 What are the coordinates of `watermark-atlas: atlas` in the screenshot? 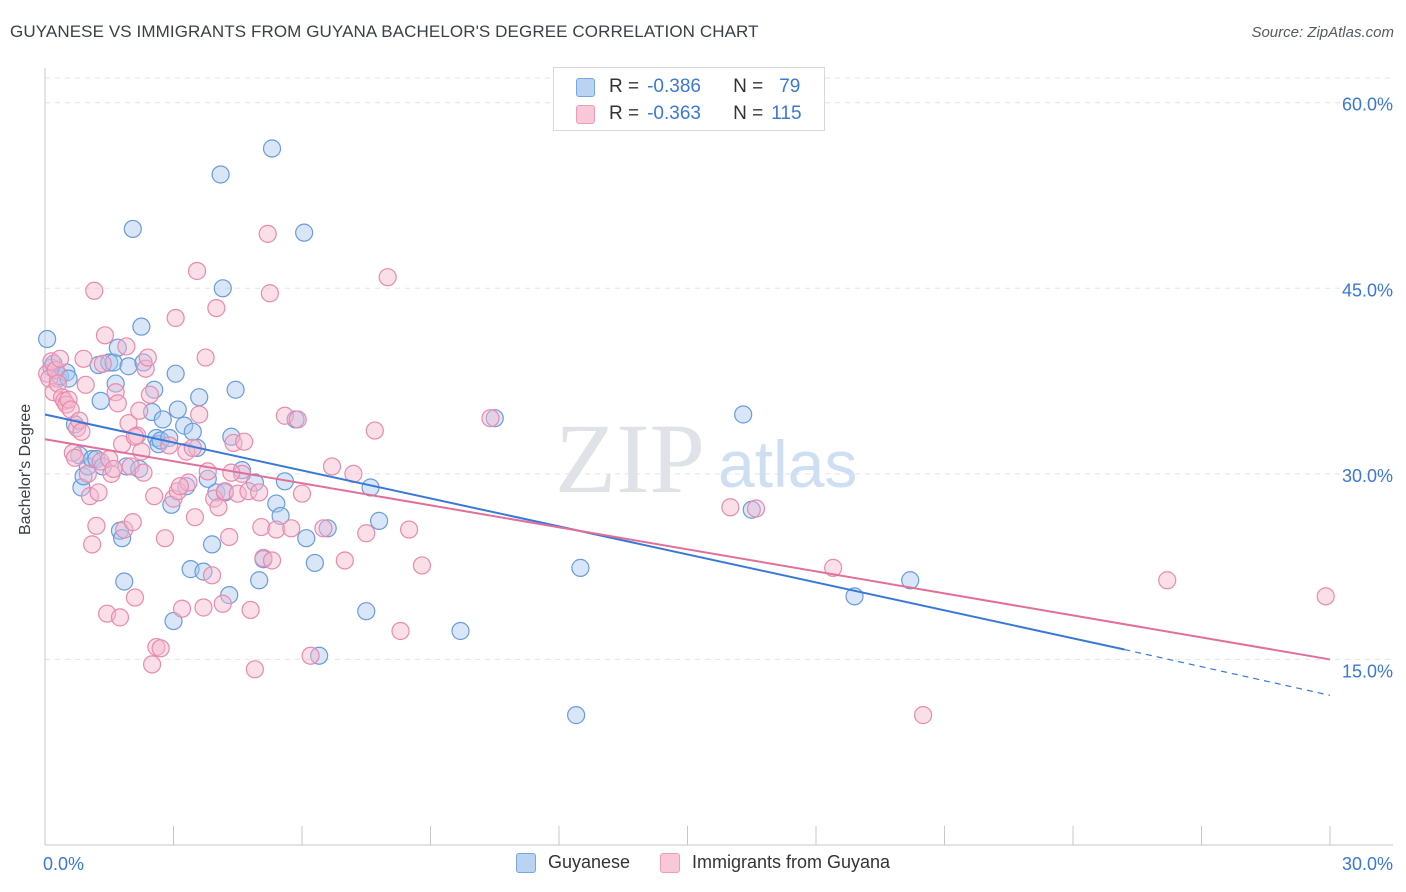 It's located at (787, 464).